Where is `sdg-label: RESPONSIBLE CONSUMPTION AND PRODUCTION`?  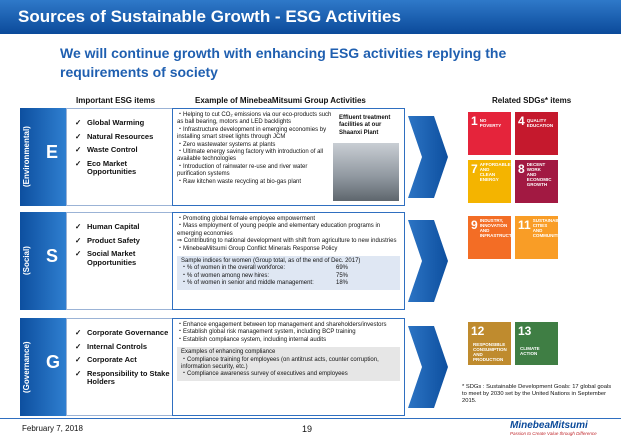
sdg-label: RESPONSIBLE CONSUMPTION AND PRODUCTION is located at coordinates (490, 352).